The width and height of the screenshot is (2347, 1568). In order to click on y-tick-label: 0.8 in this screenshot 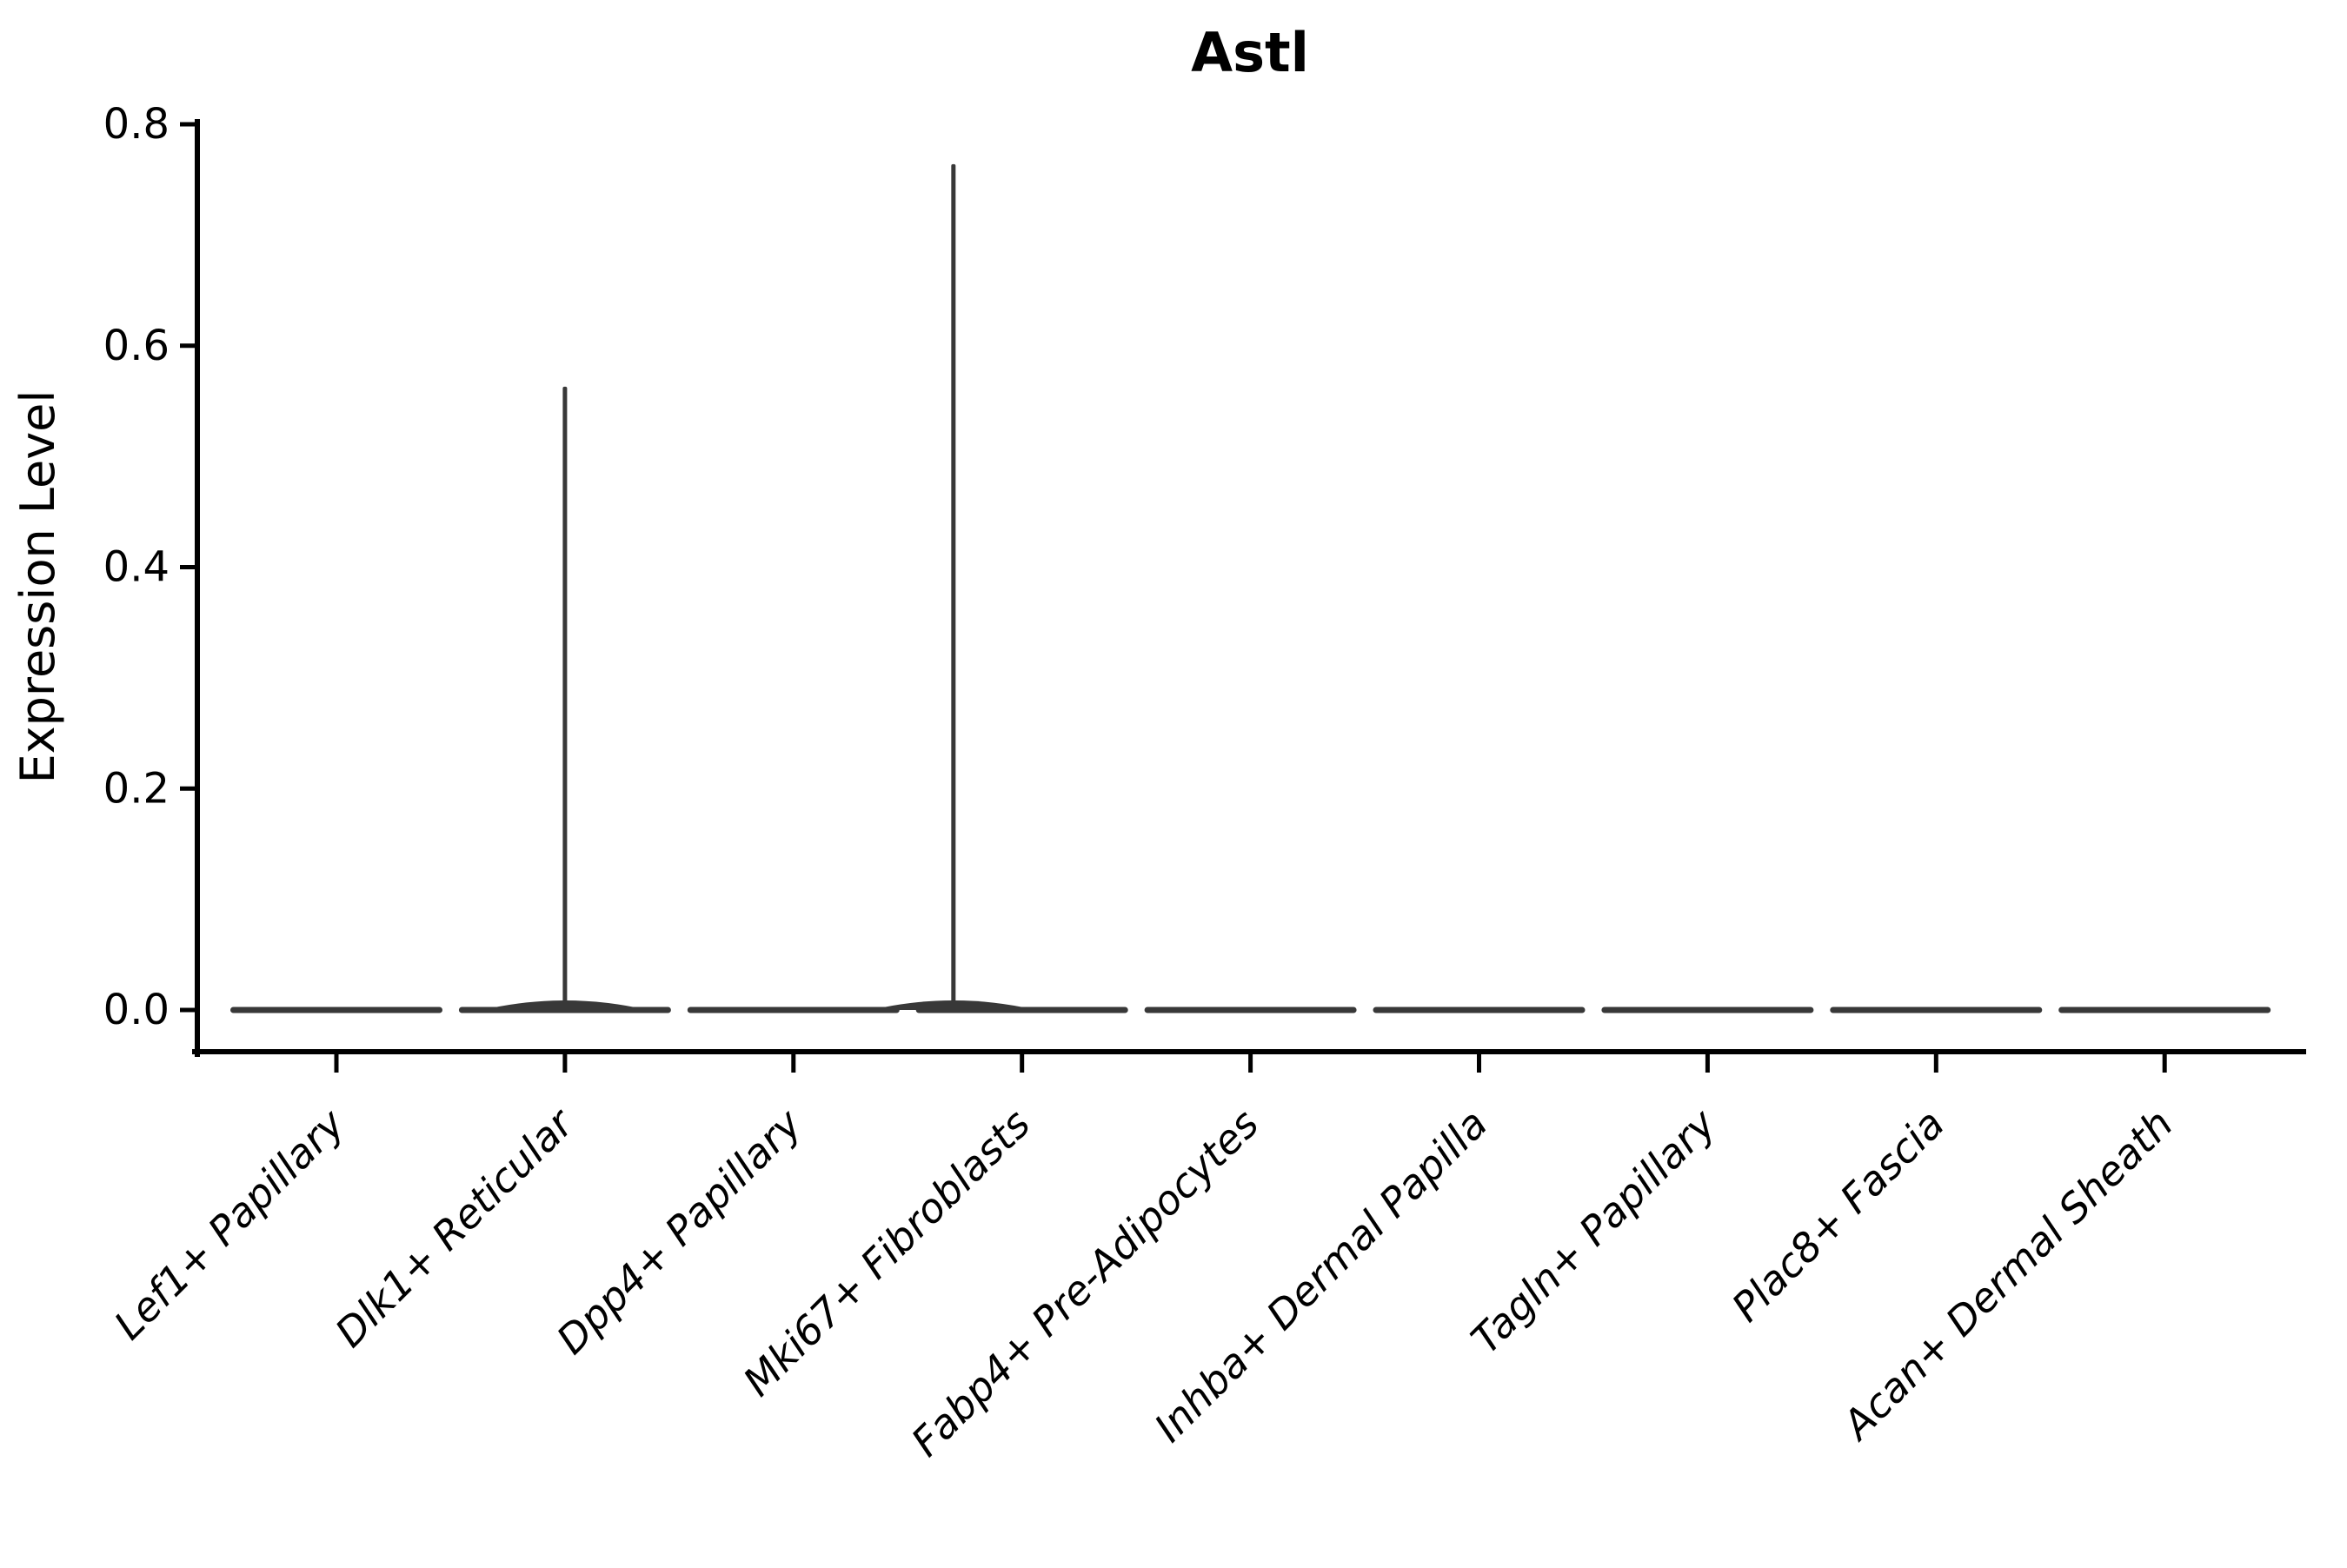, I will do `click(136, 124)`.